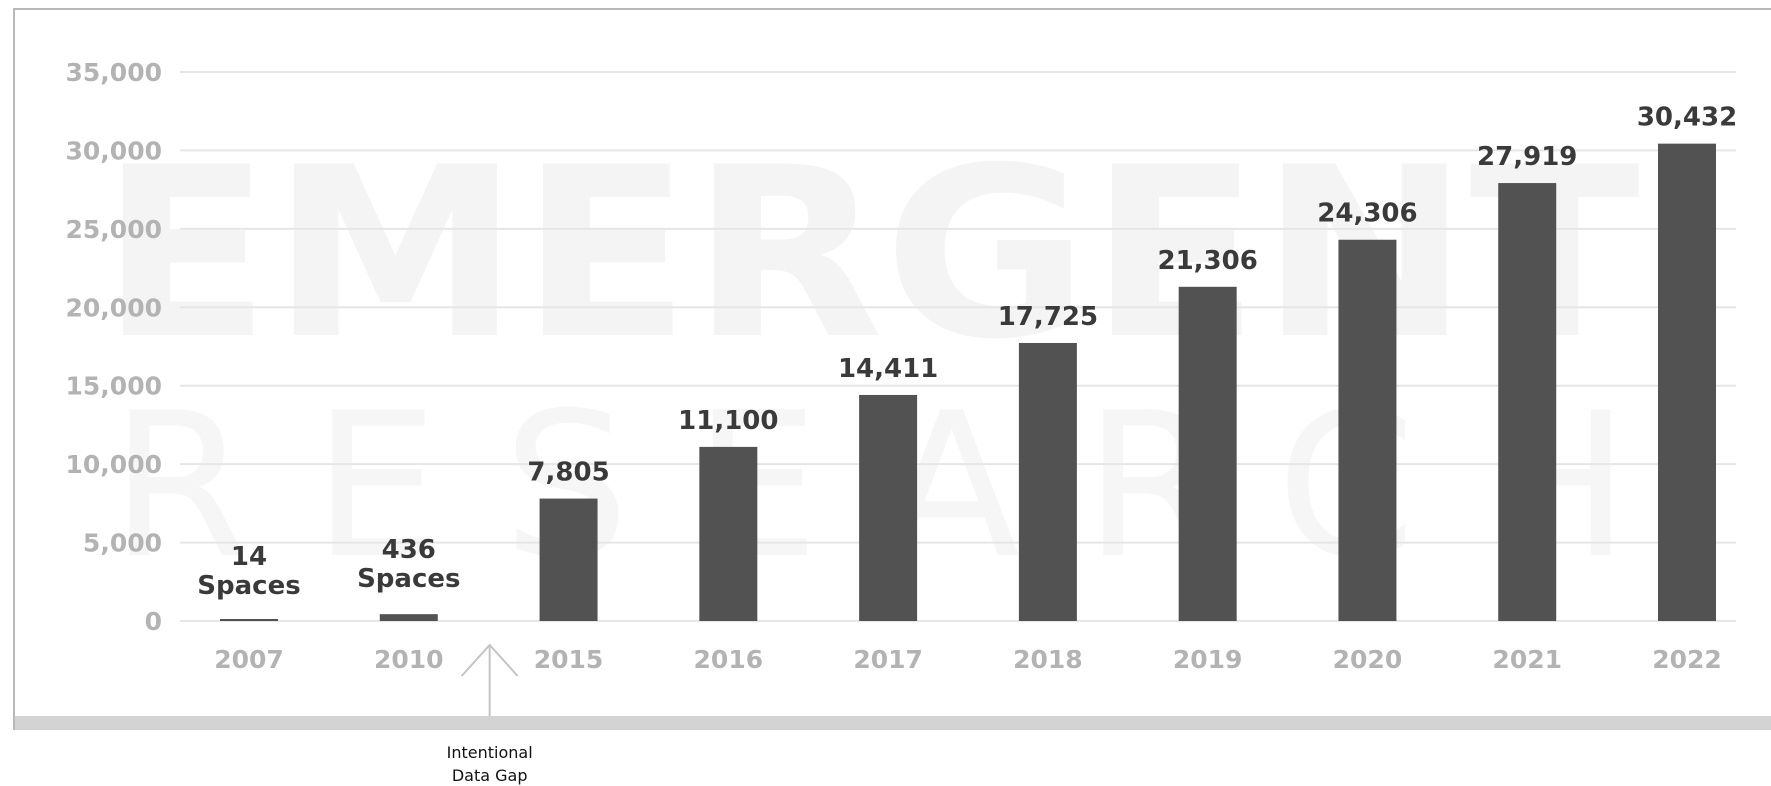 This screenshot has height=786, width=1771. I want to click on x-tick-label: 2015, so click(569, 659).